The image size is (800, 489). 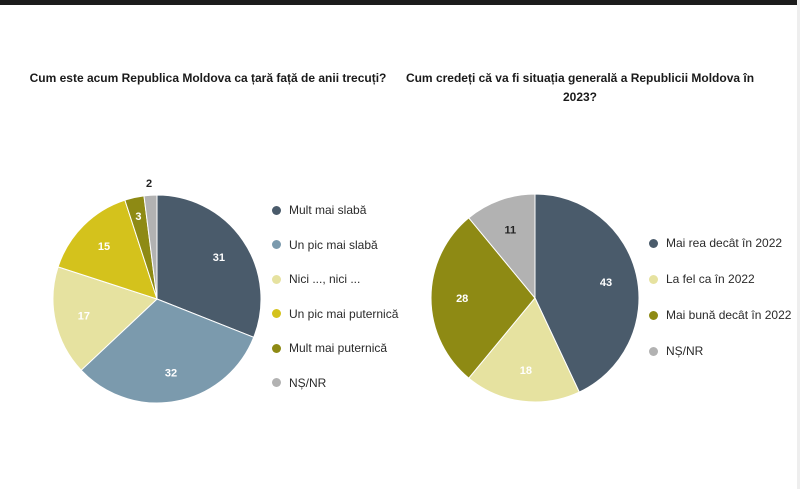 What do you see at coordinates (344, 313) in the screenshot?
I see `legend-label: Un pic mai puternică` at bounding box center [344, 313].